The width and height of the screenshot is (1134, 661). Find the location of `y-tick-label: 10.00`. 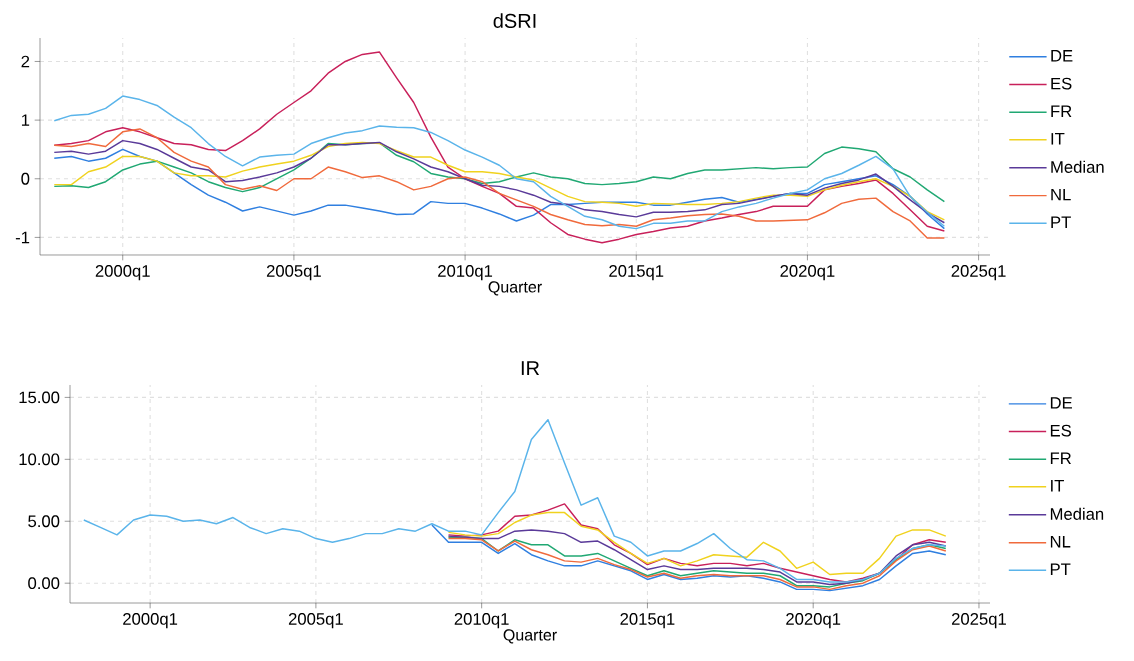

y-tick-label: 10.00 is located at coordinates (39, 459).